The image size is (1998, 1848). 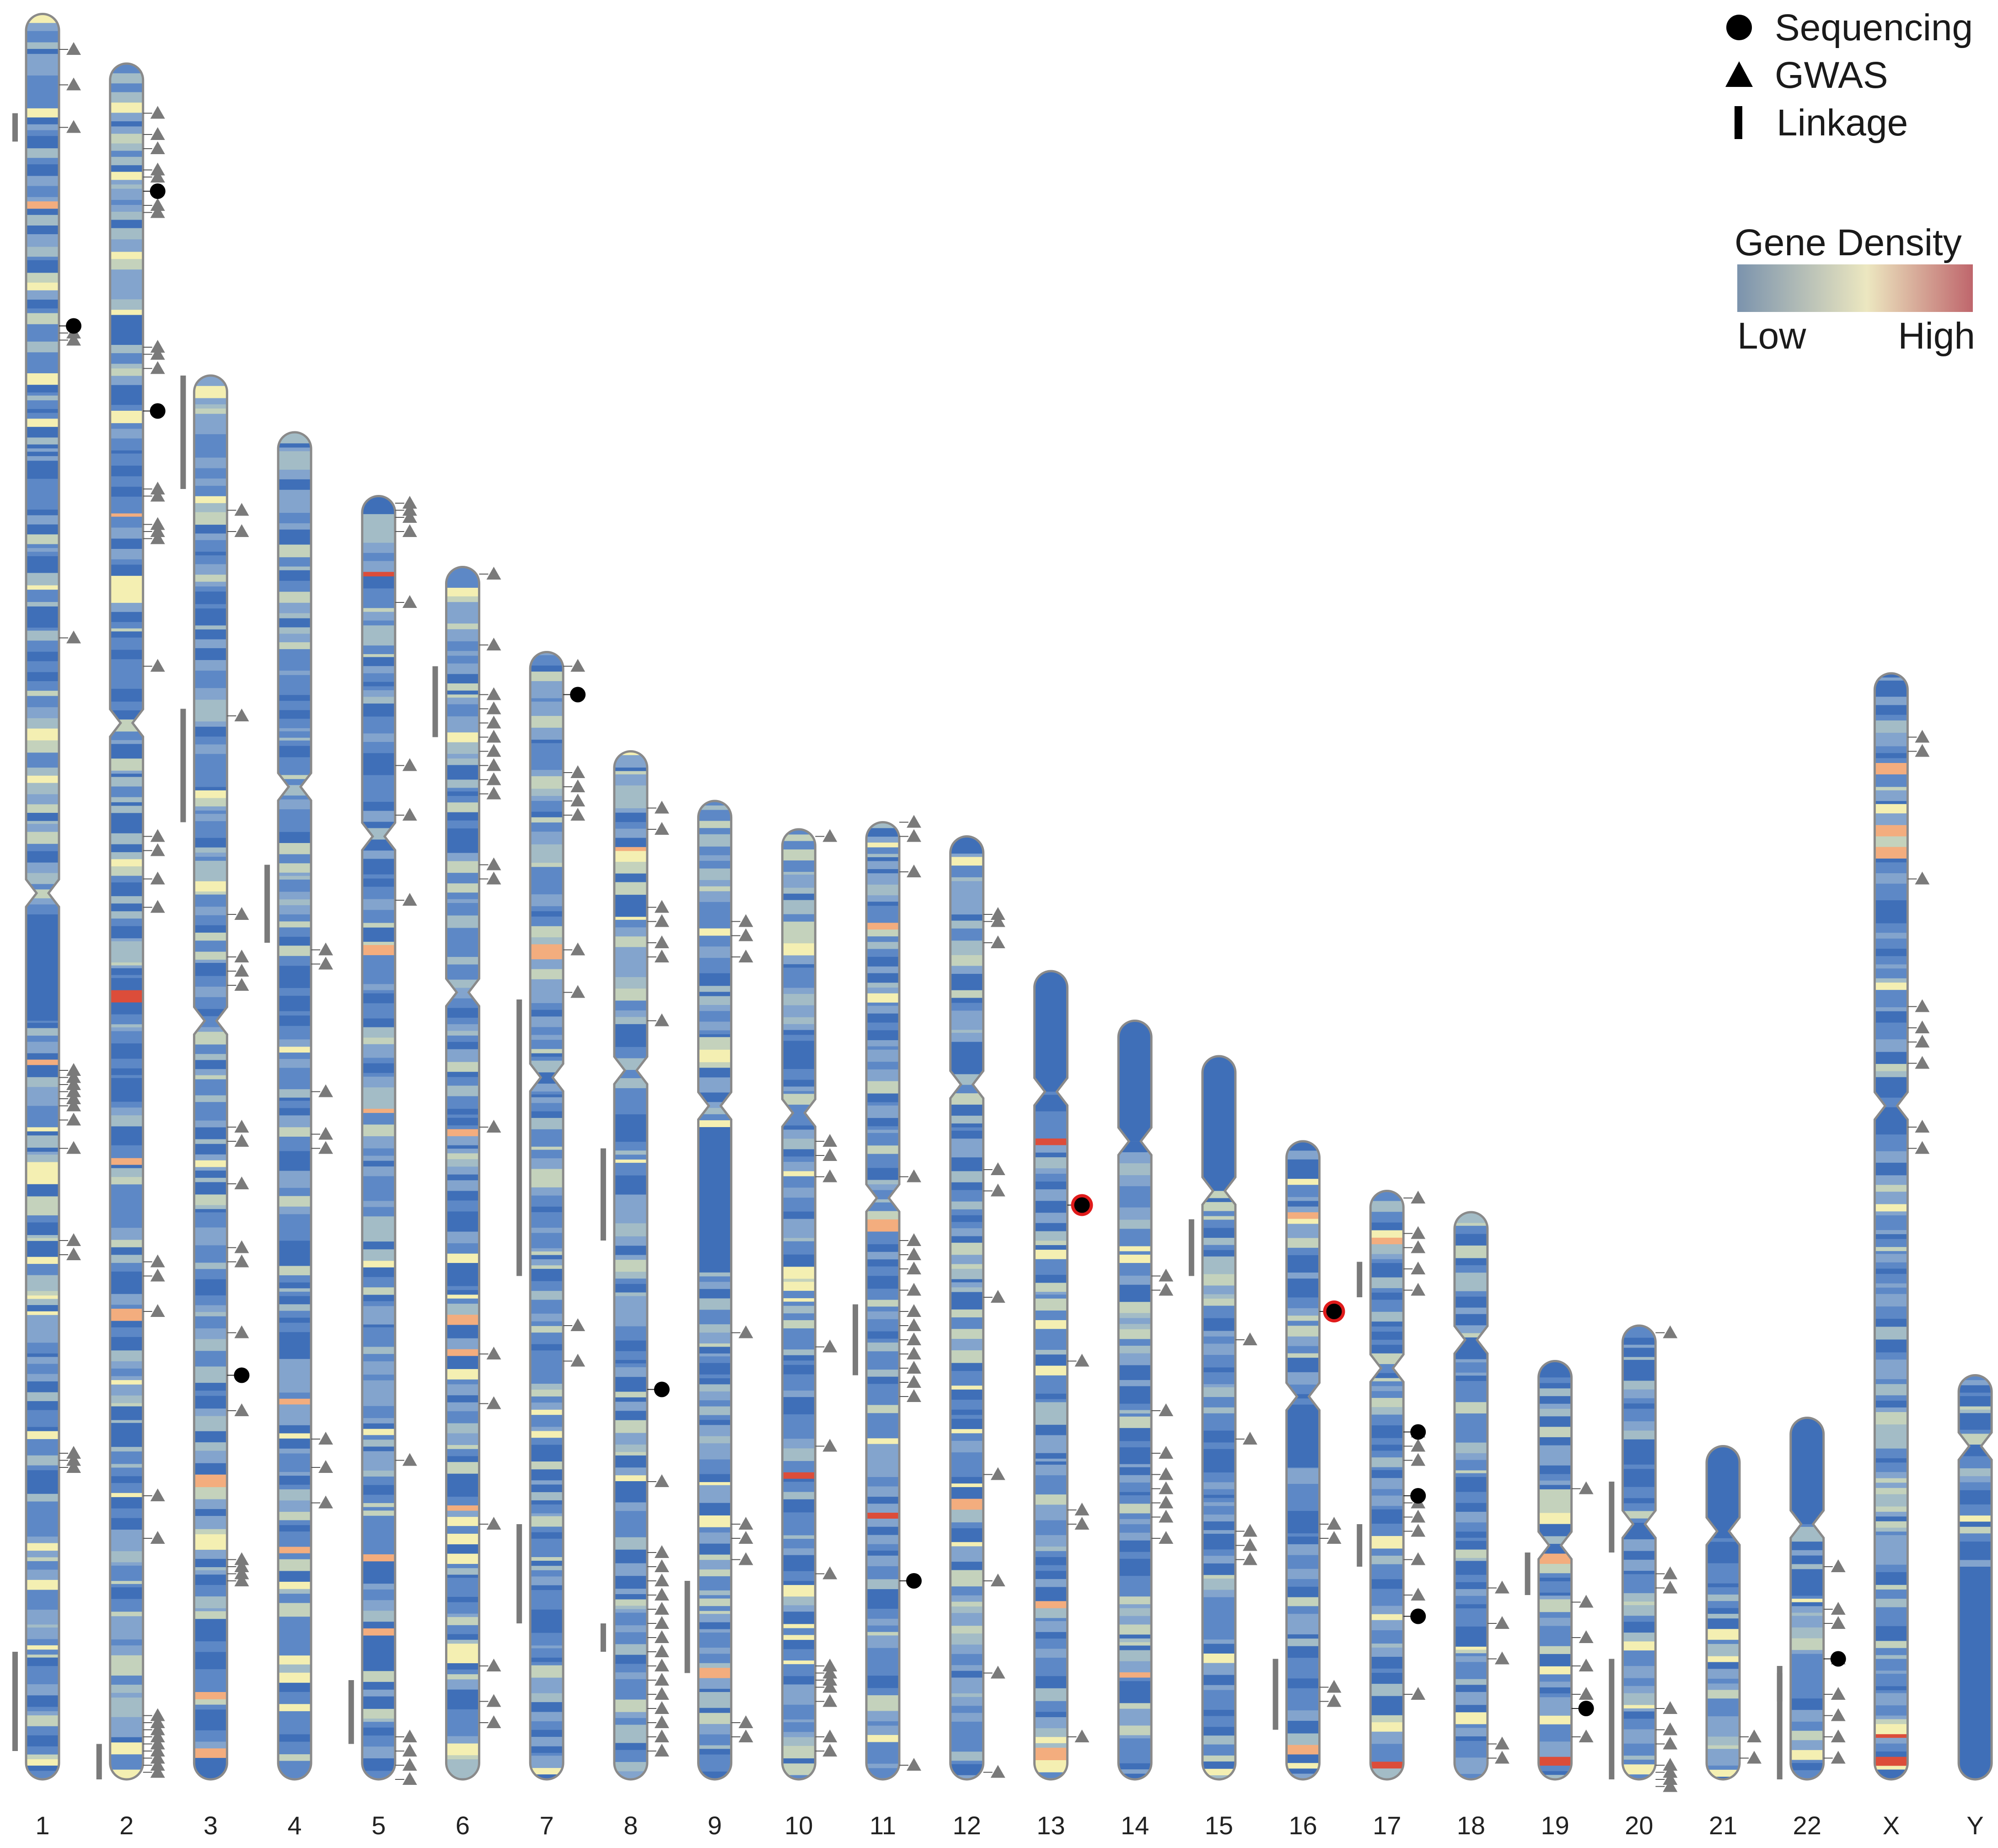 I want to click on sequencing-marker, so click(x=73, y=326).